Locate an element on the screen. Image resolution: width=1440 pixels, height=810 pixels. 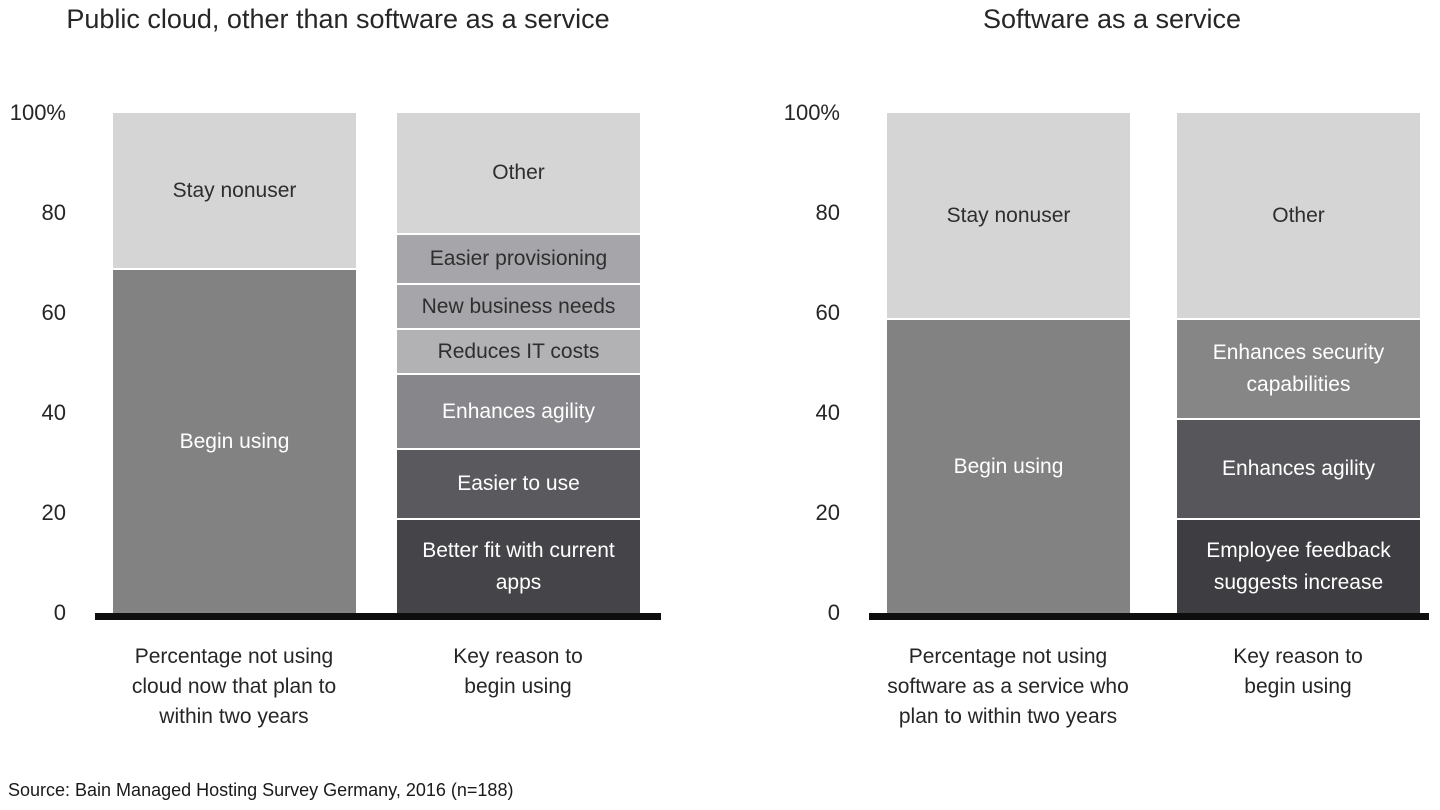
bar-segment: Easier provisioning is located at coordinates (518, 258).